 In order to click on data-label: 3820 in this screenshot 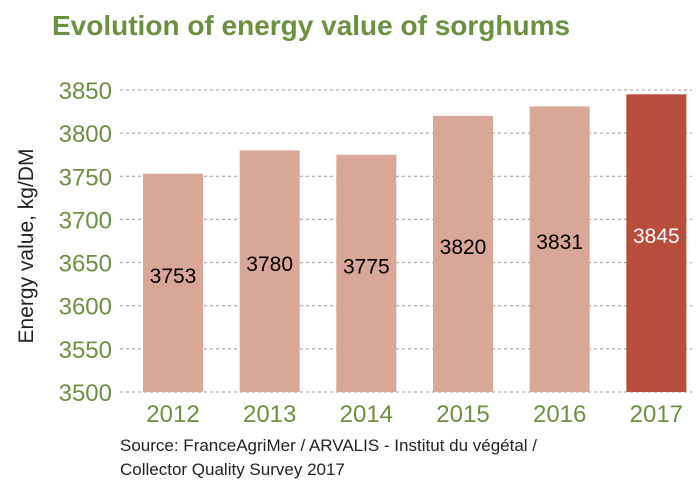, I will do `click(463, 247)`.